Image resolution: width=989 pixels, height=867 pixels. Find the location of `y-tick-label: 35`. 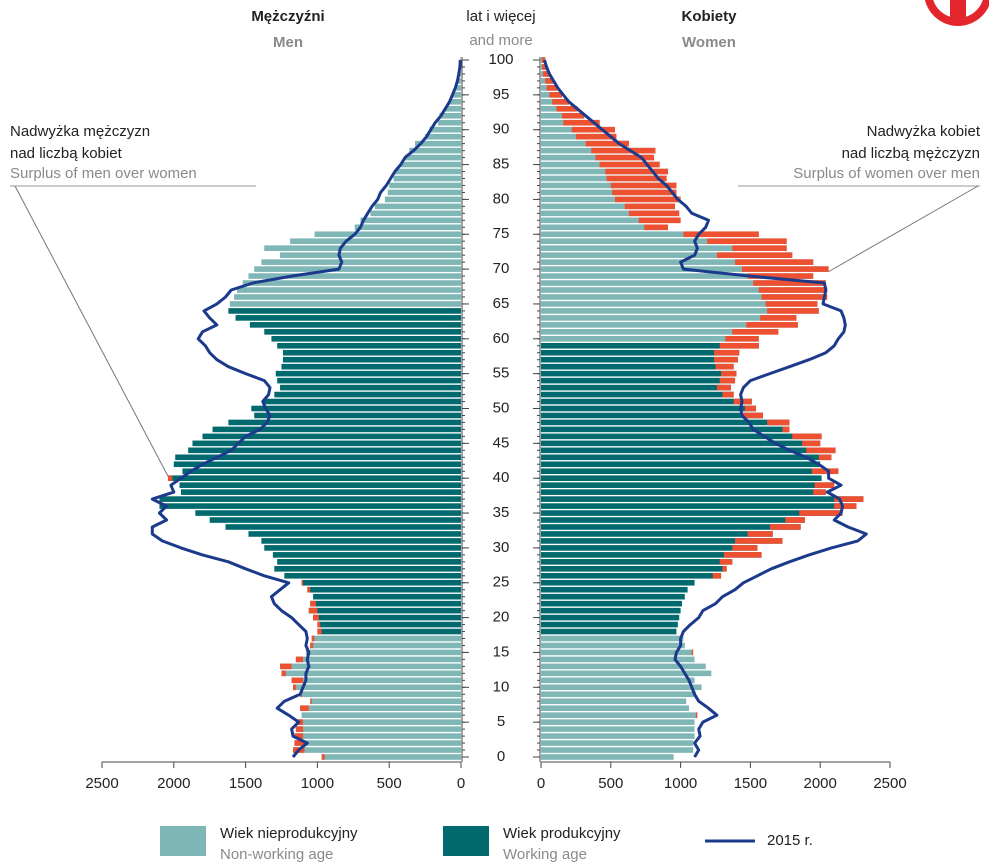

y-tick-label: 35 is located at coordinates (501, 512).